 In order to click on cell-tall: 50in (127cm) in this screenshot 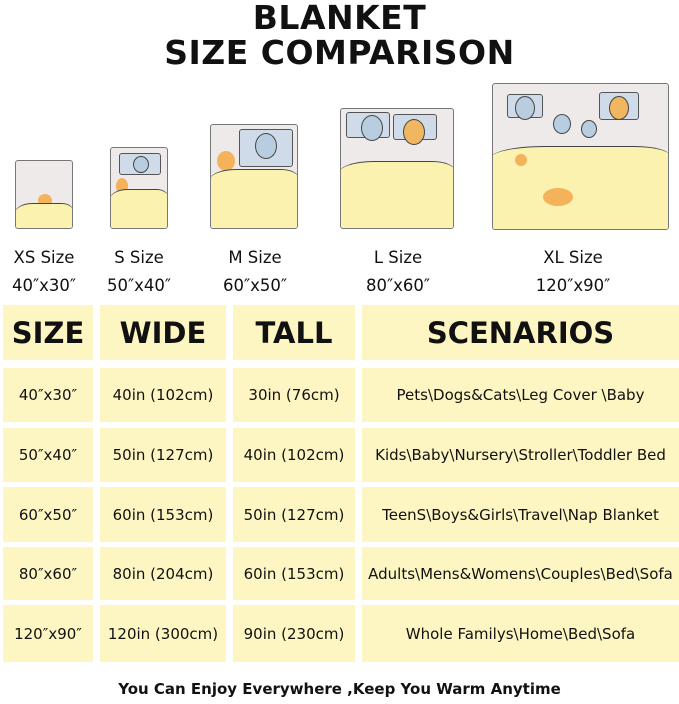, I will do `click(294, 514)`.